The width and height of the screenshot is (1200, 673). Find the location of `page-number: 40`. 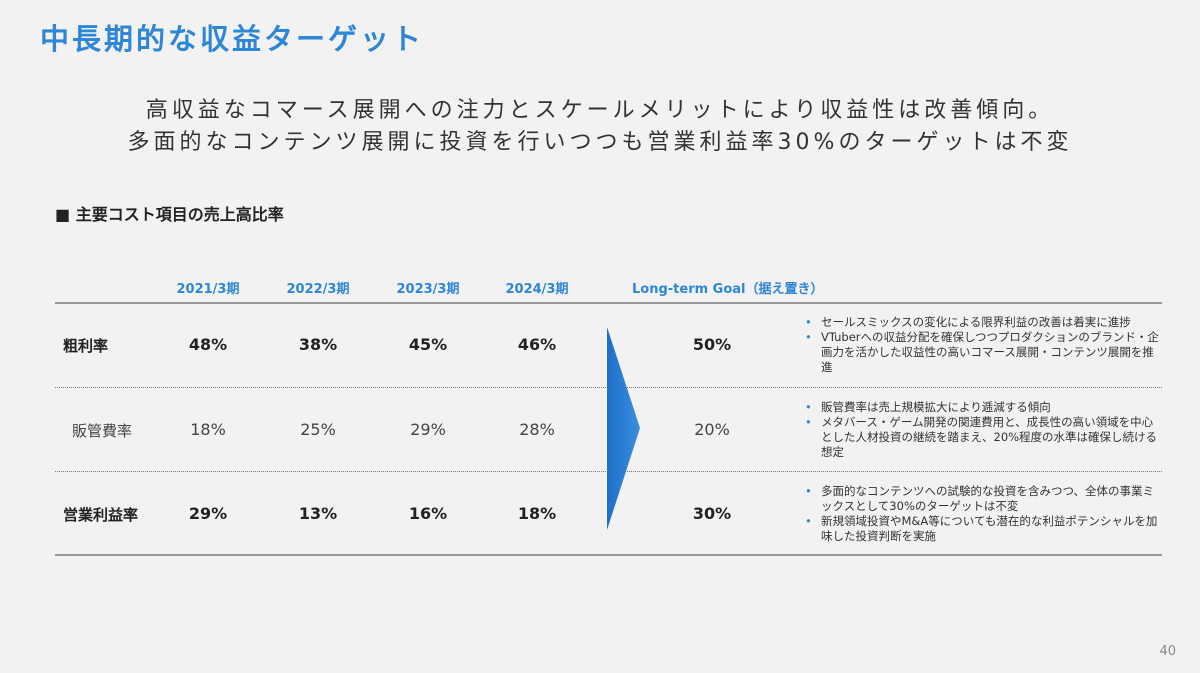

page-number: 40 is located at coordinates (1167, 651).